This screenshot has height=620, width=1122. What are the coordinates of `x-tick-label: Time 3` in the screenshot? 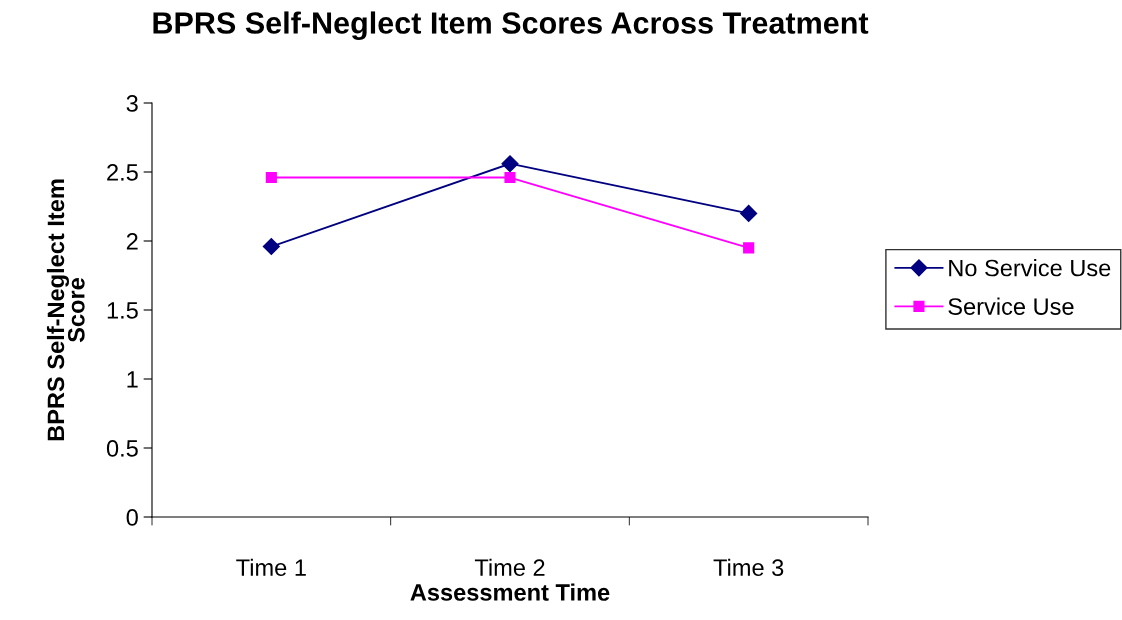 It's located at (748, 567).